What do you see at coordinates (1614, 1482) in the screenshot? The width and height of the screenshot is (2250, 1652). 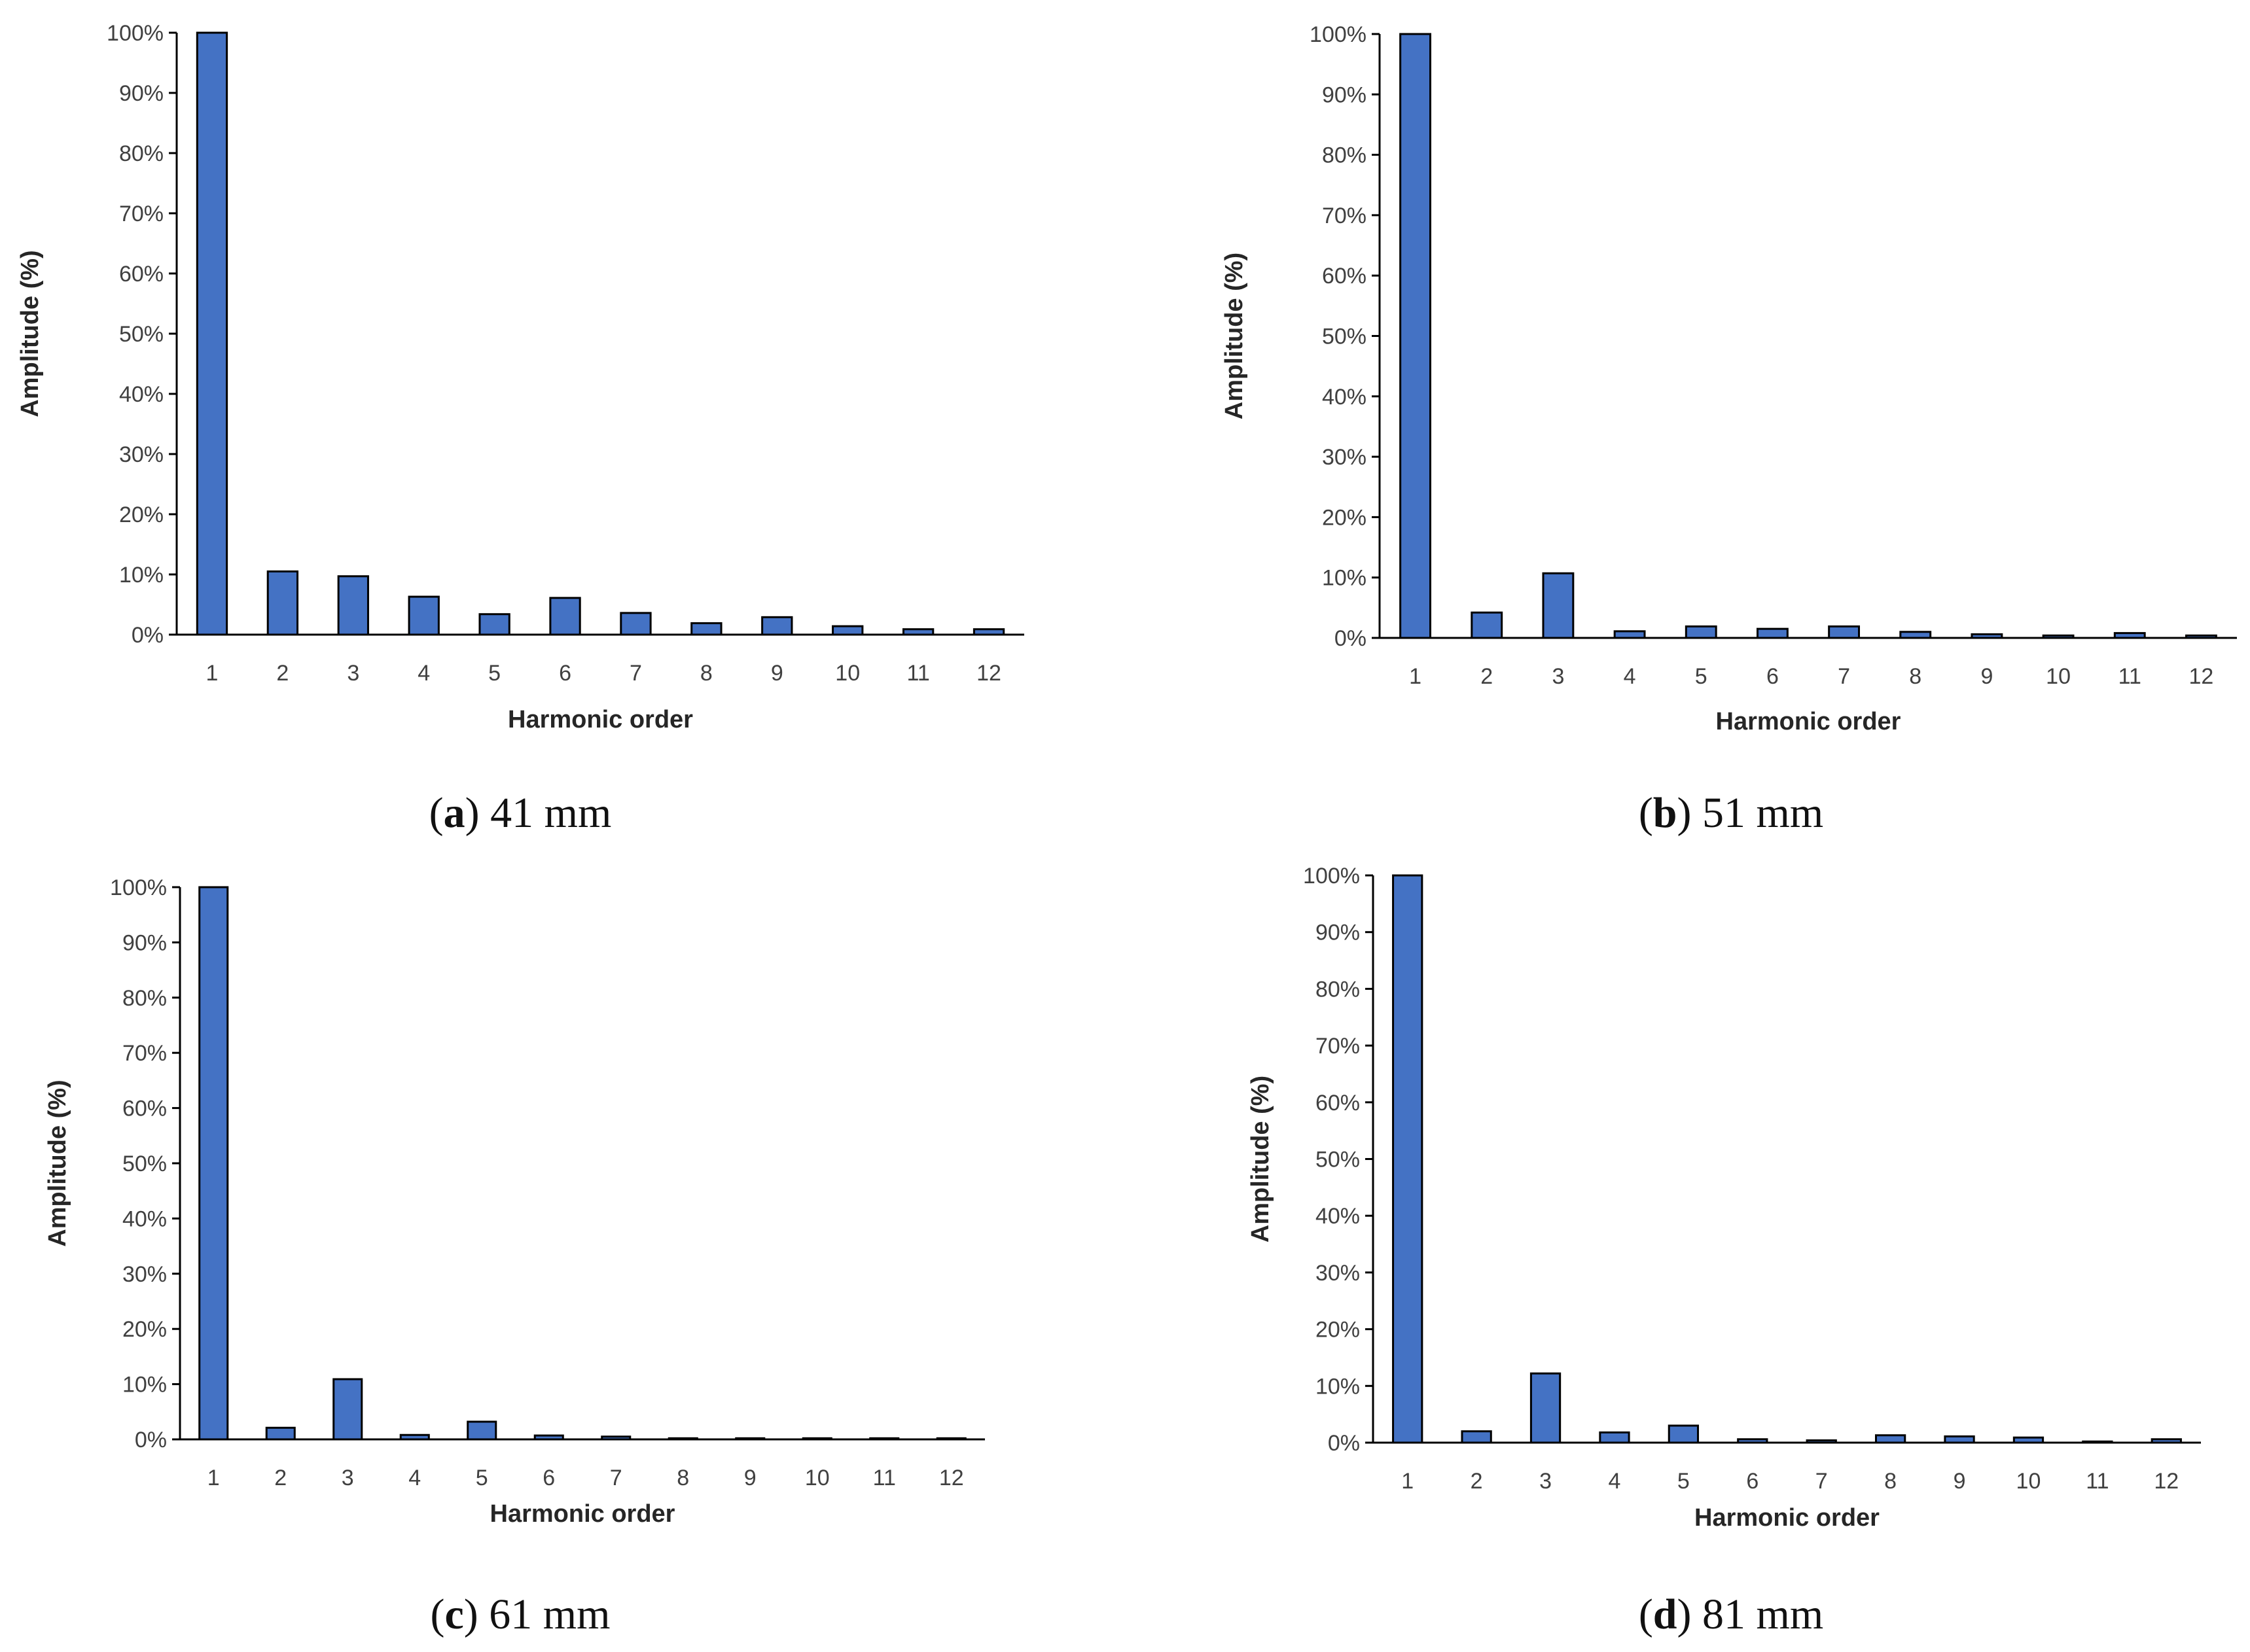 I see `x-tick-label-d: 4` at bounding box center [1614, 1482].